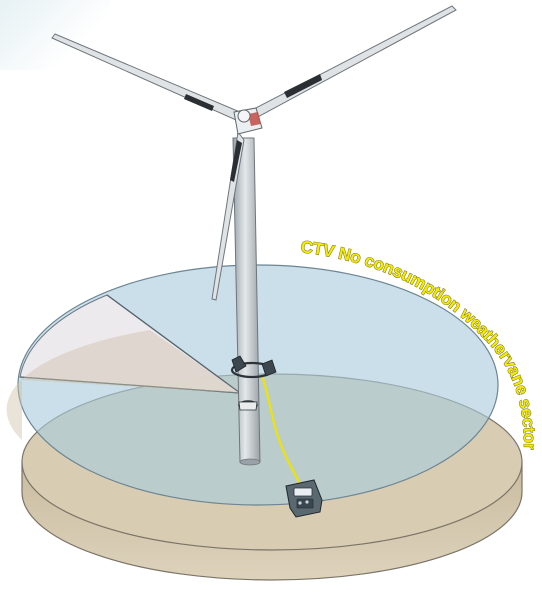 The image size is (542, 592). What do you see at coordinates (228, 215) in the screenshot?
I see `turbine-blade-lower` at bounding box center [228, 215].